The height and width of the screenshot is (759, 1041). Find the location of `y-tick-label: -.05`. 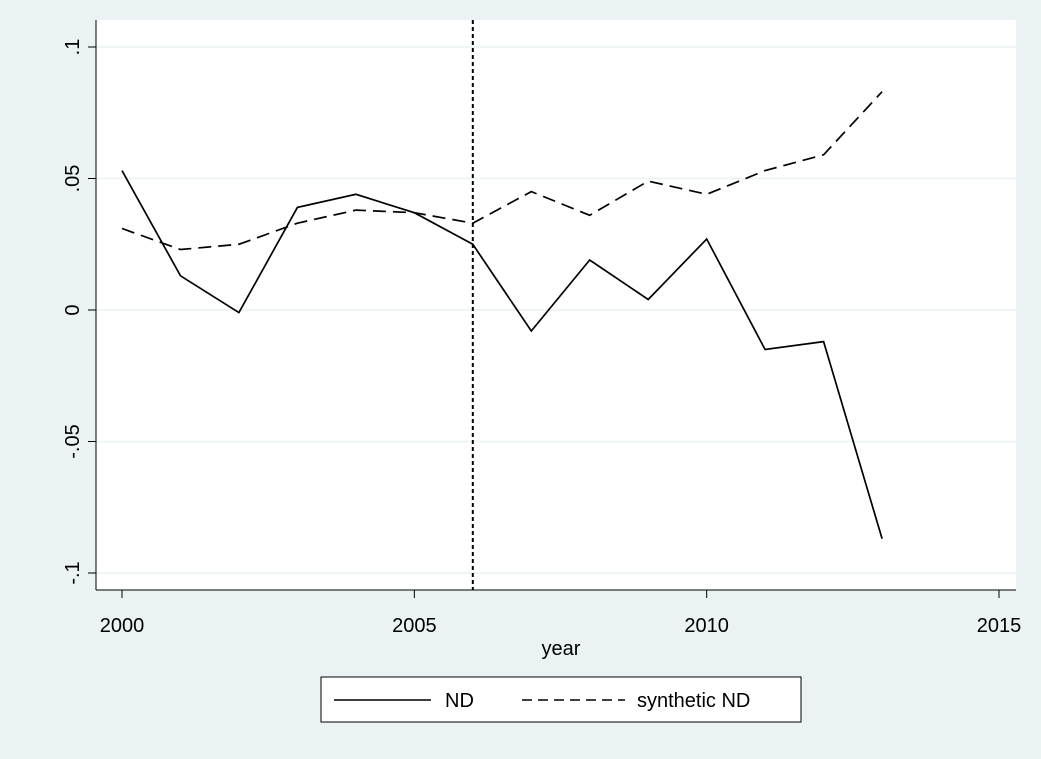

y-tick-label: -.05 is located at coordinates (73, 441).